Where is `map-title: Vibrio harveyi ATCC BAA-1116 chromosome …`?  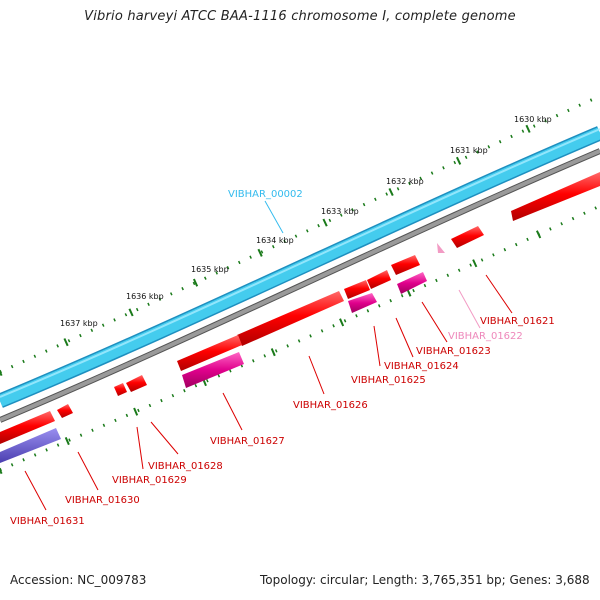
map-title: Vibrio harveyi ATCC BAA-1116 chromosome … is located at coordinates (300, 16).